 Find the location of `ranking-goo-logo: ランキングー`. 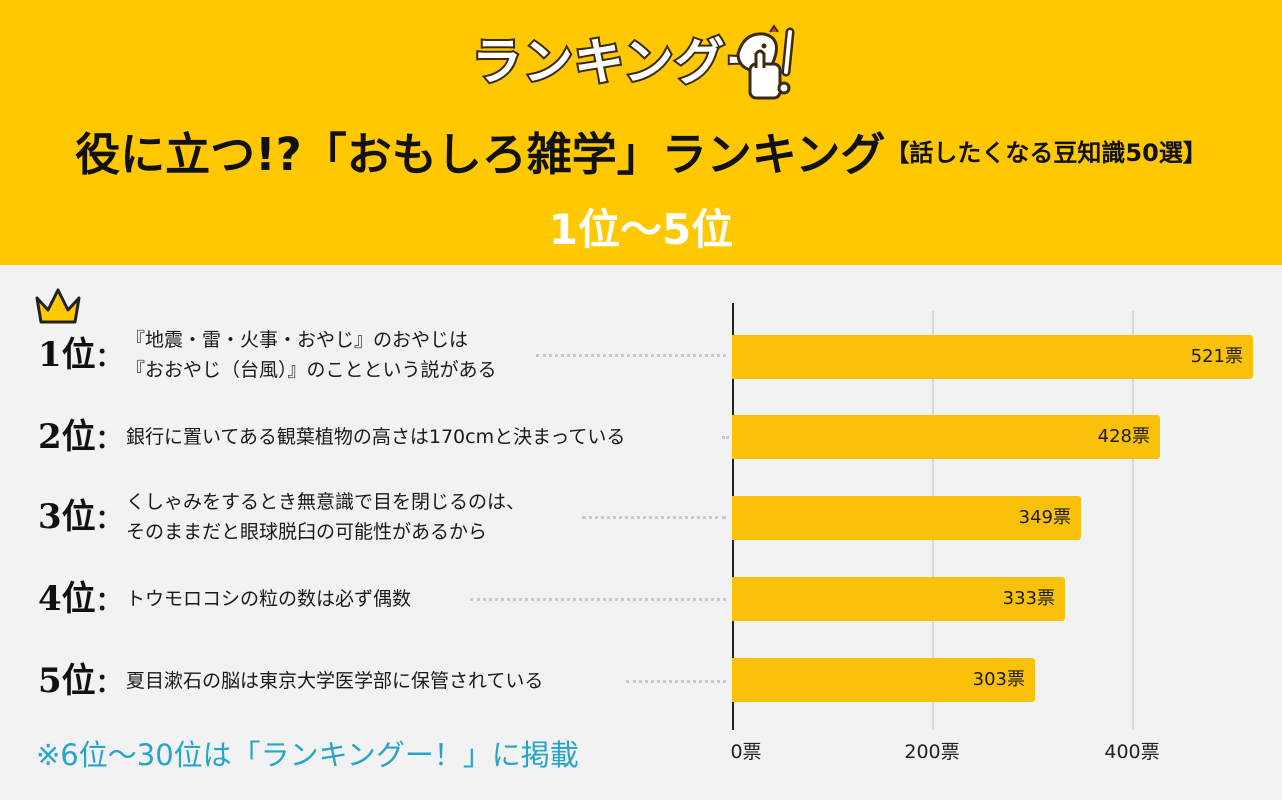

ranking-goo-logo: ランキングー is located at coordinates (641, 63).